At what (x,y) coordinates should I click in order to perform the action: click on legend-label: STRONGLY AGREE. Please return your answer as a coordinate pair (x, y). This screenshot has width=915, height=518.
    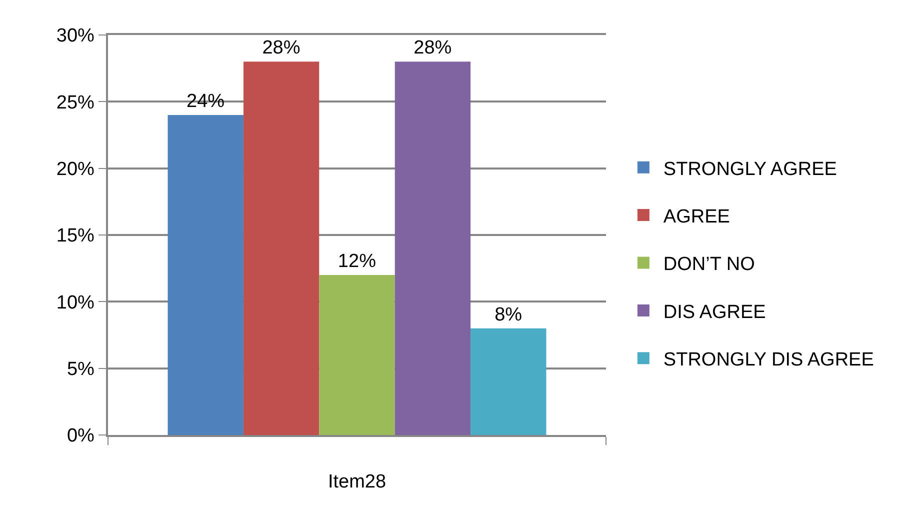
    Looking at the image, I should click on (750, 169).